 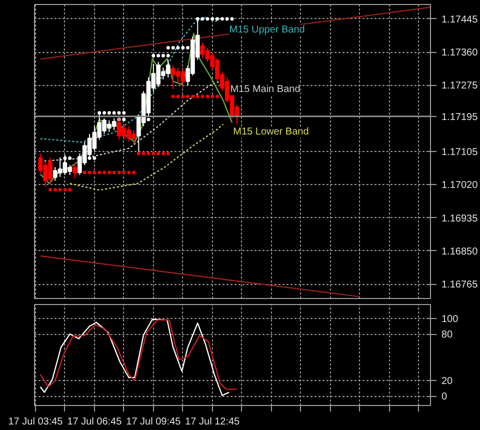 I want to click on series-label: M15 Upper Band, so click(x=267, y=30).